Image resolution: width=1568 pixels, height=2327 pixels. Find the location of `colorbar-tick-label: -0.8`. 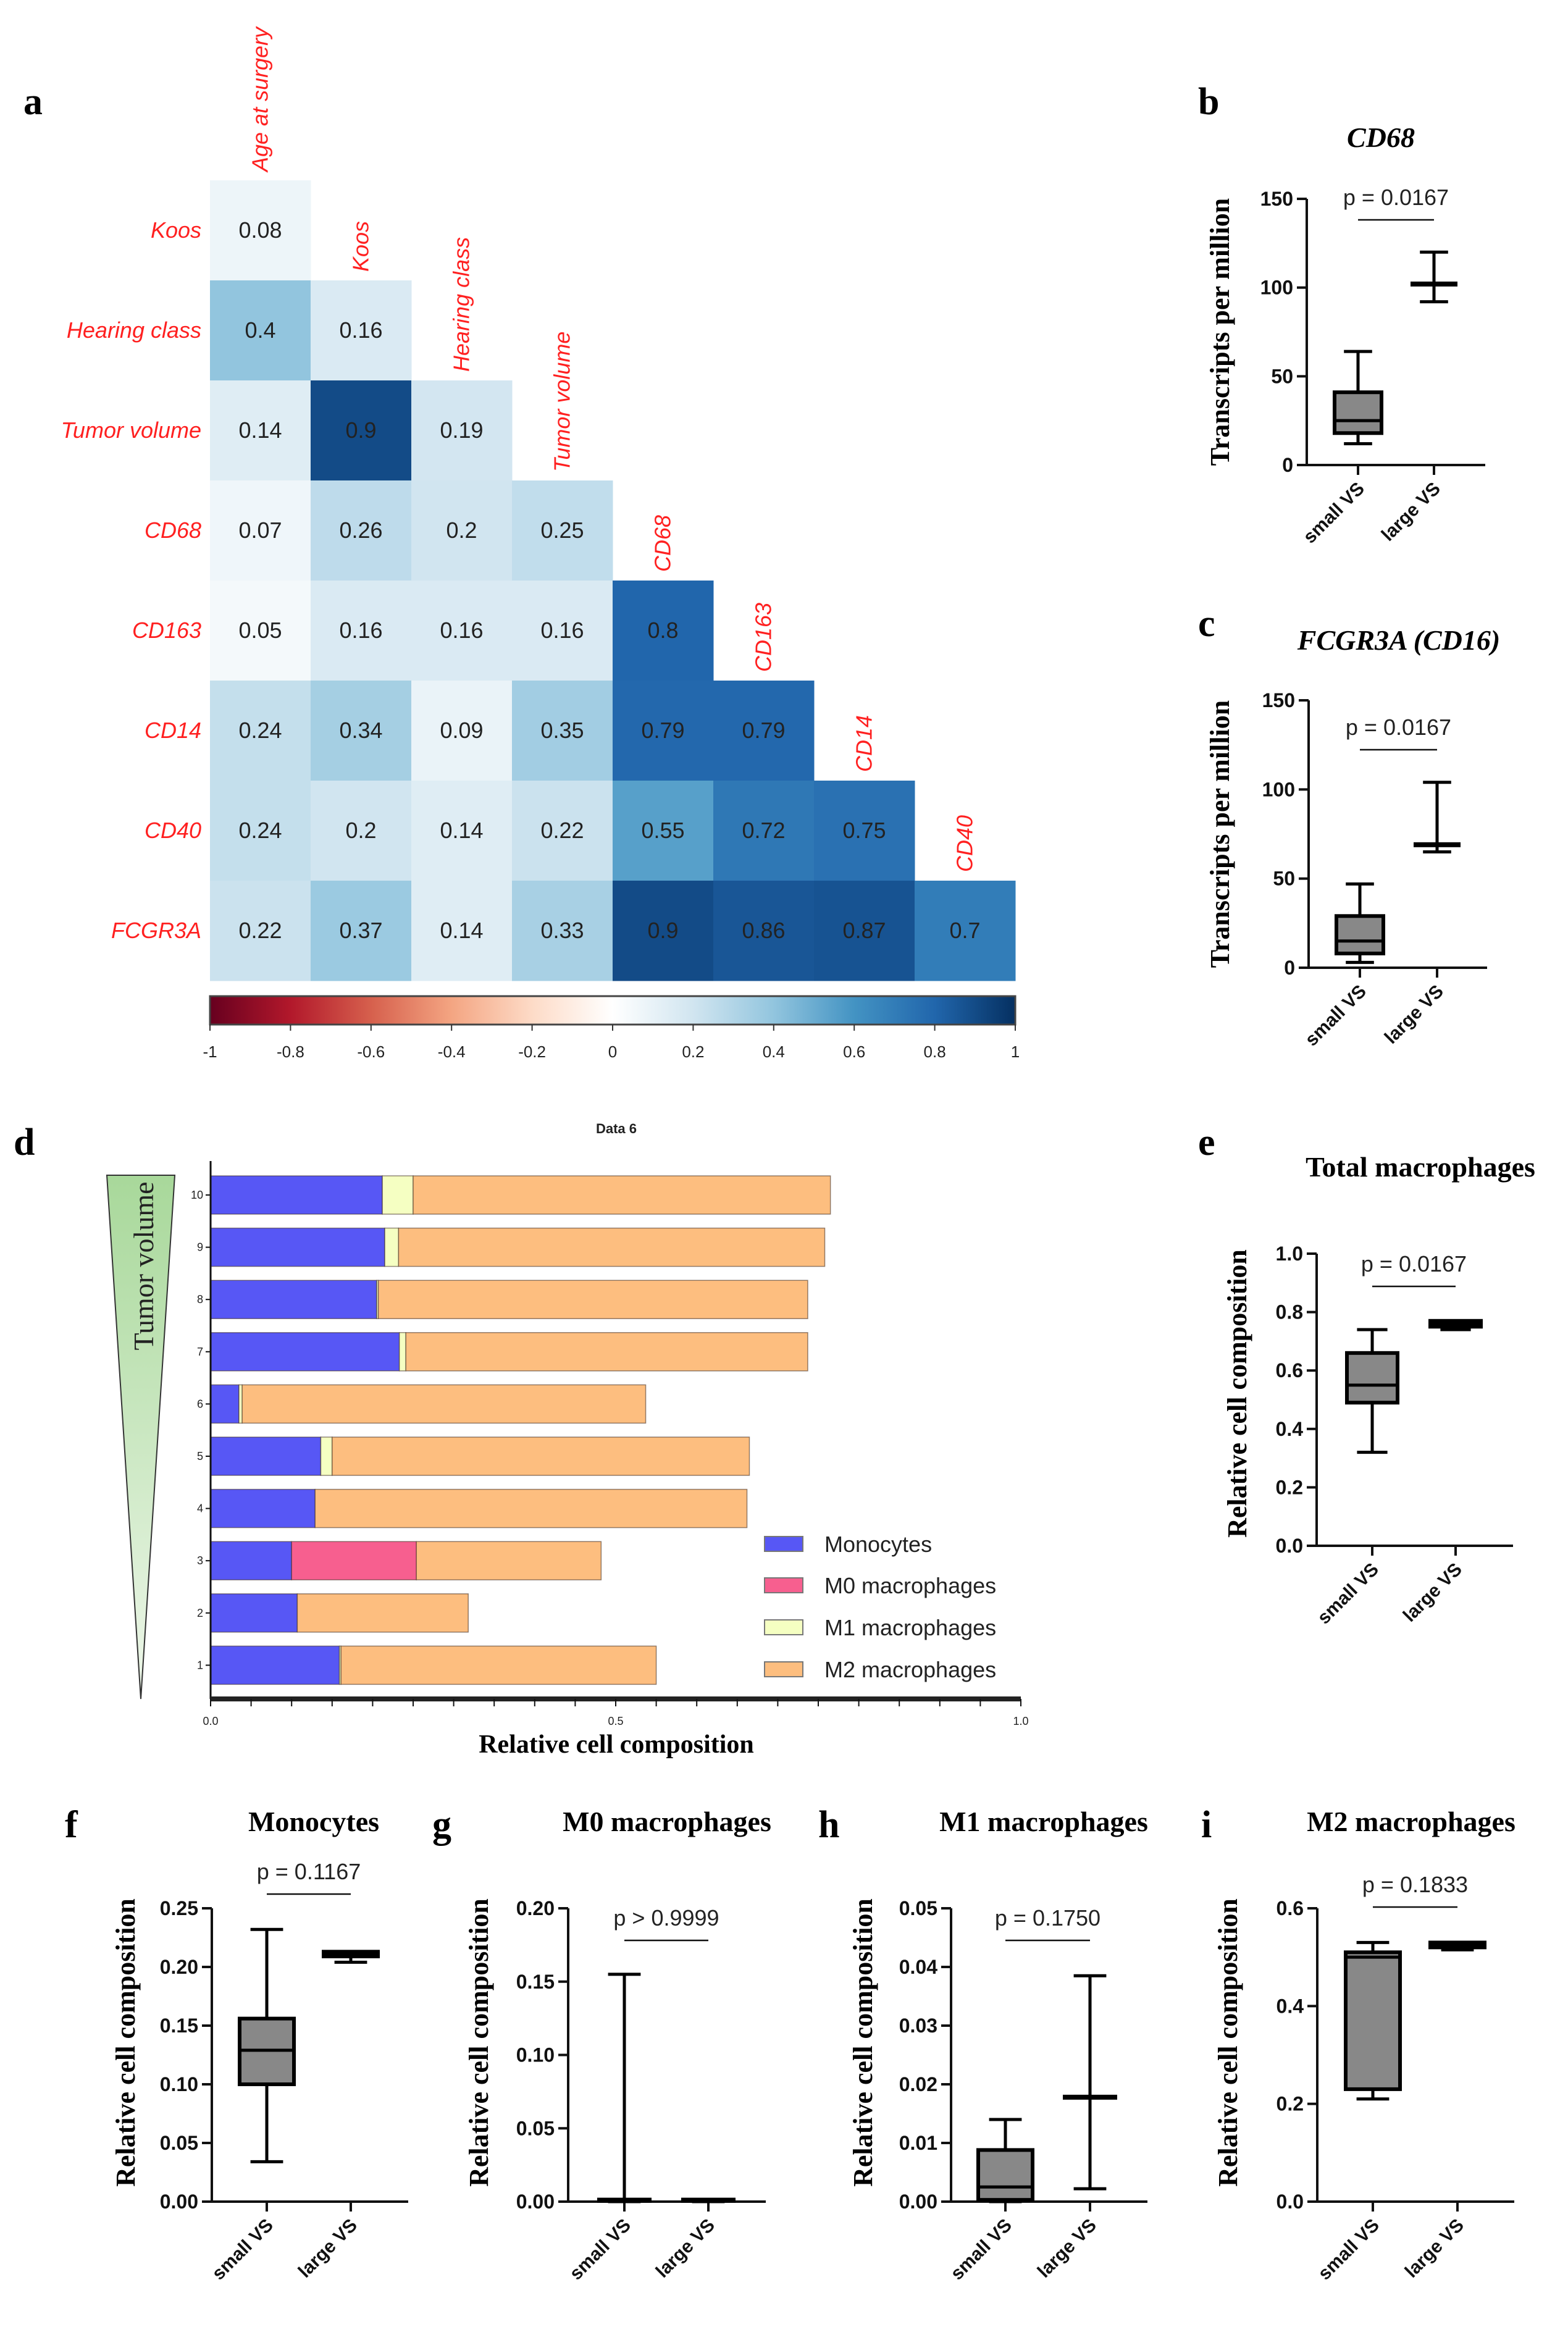

colorbar-tick-label: -0.8 is located at coordinates (290, 1051).